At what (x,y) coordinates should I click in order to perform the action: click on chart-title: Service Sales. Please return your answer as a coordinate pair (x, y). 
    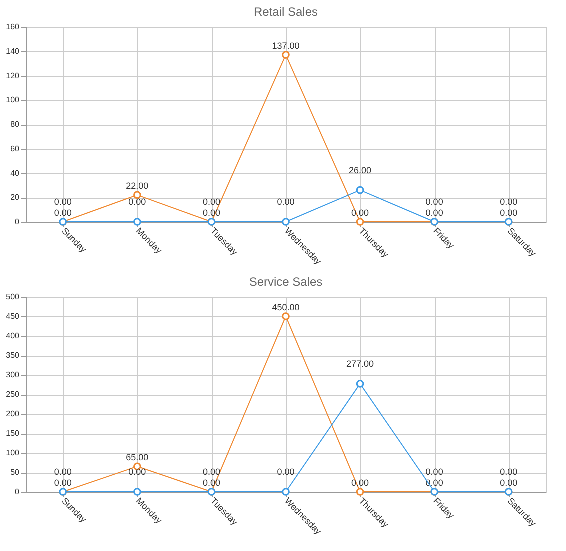
    Looking at the image, I should click on (286, 282).